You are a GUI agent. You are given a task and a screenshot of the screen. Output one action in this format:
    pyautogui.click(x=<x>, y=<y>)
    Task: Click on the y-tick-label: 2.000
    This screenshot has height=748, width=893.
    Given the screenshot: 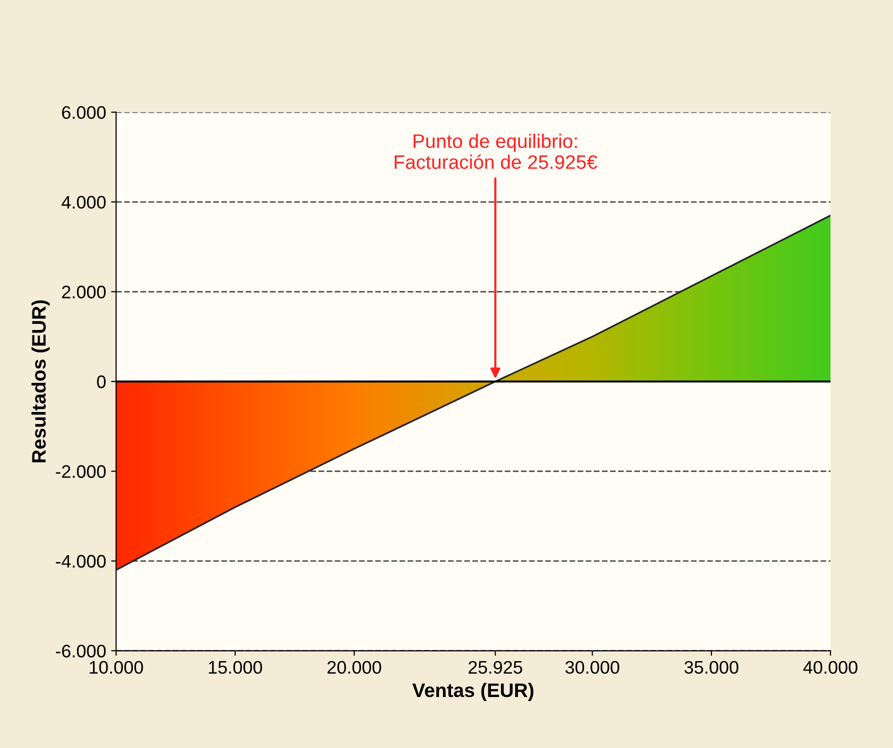 What is the action you would take?
    pyautogui.click(x=84, y=292)
    